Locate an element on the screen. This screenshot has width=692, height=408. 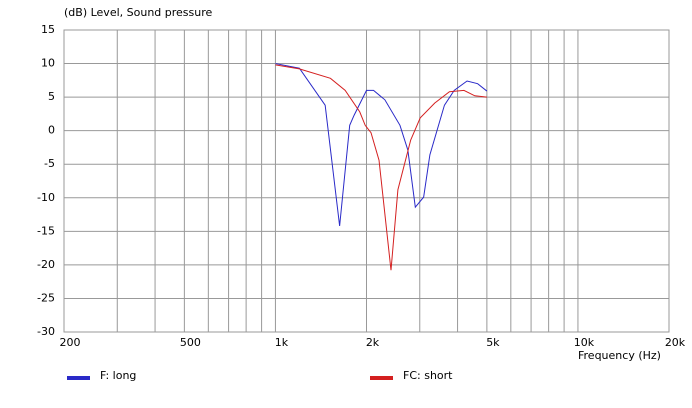
x-tick-label: 2k is located at coordinates (373, 342).